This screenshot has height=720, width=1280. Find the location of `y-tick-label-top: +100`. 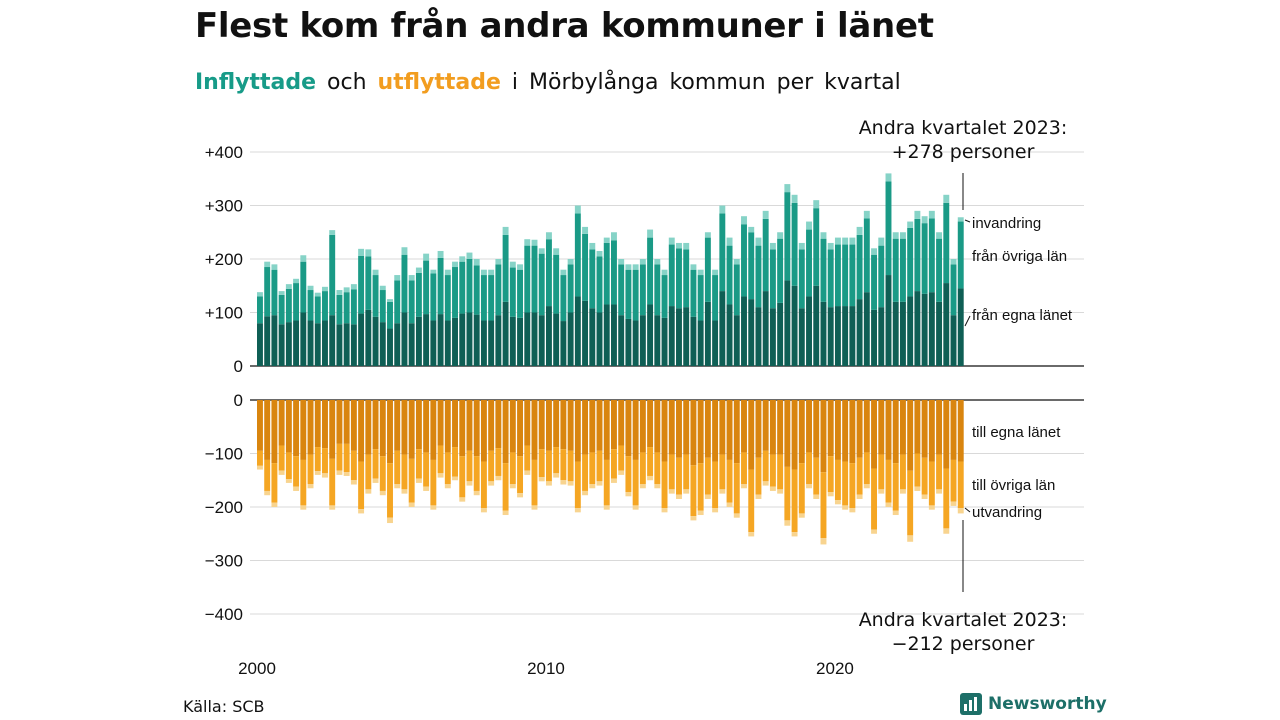

y-tick-label-top: +100 is located at coordinates (224, 313).